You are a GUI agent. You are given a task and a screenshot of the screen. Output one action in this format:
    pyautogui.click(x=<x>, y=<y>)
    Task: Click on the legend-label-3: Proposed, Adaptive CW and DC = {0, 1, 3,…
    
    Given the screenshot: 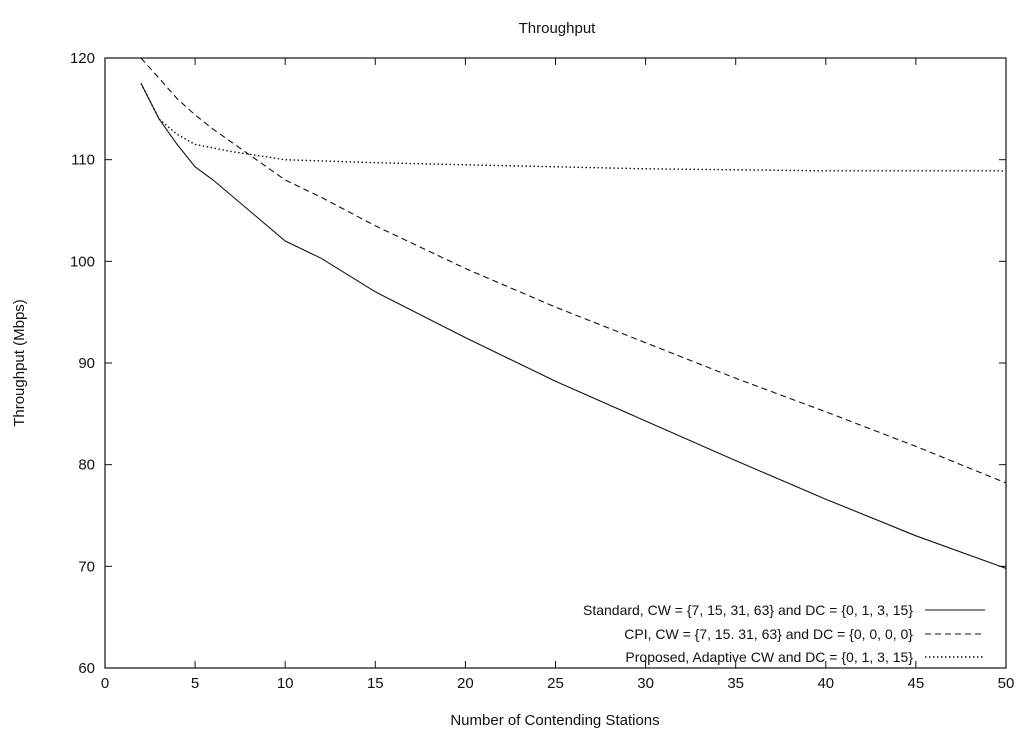 What is the action you would take?
    pyautogui.click(x=769, y=657)
    